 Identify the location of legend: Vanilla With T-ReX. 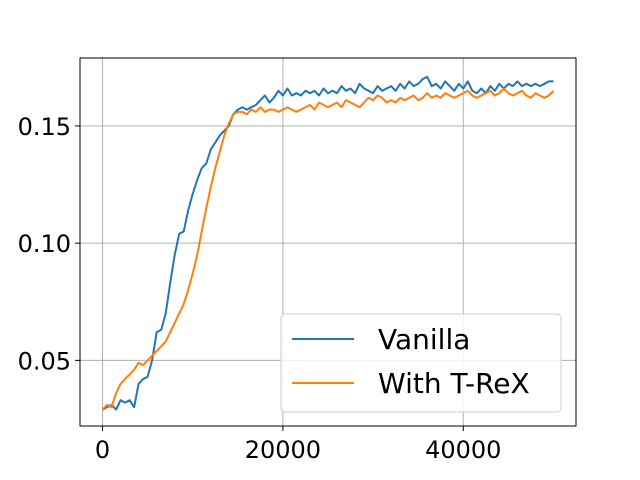
(421, 363).